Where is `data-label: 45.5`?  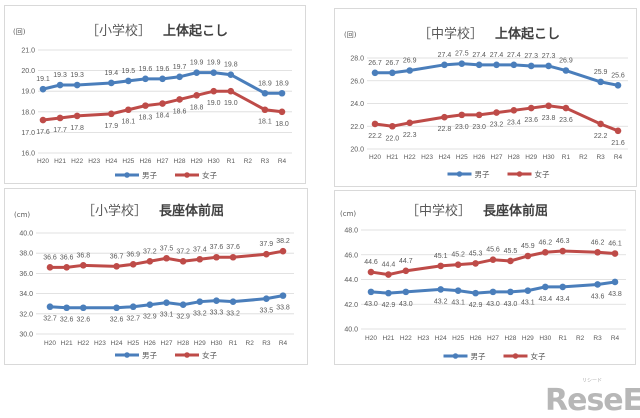
data-label: 45.5 is located at coordinates (511, 251).